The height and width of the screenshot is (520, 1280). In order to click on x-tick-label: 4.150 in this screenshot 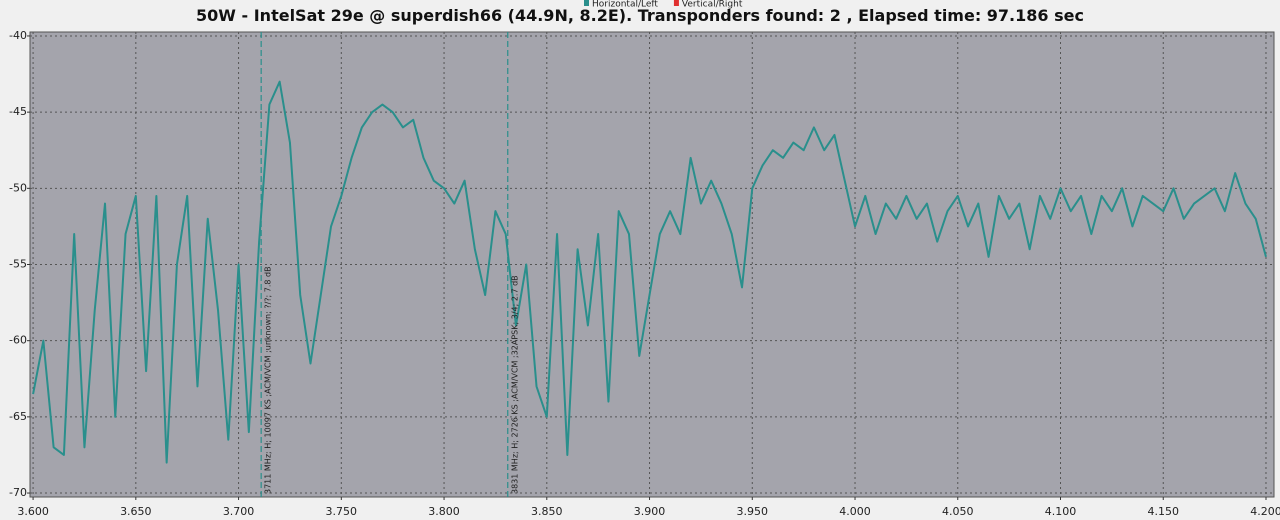, I will do `click(1163, 511)`.